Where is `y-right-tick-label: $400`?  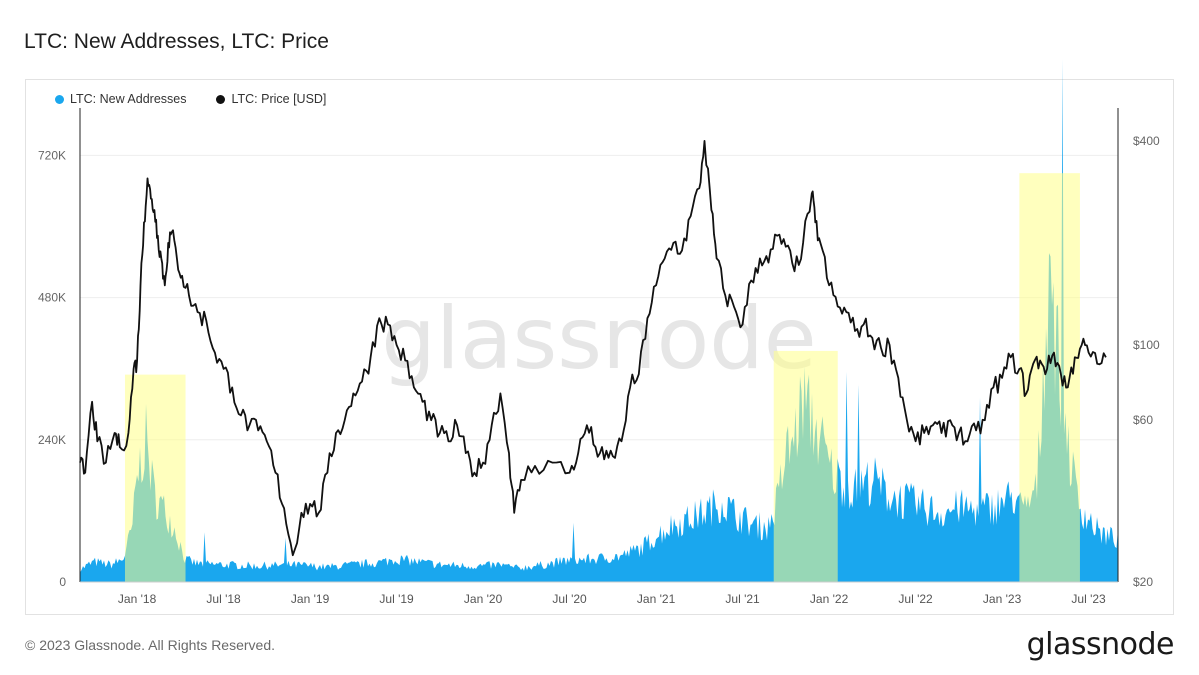
y-right-tick-label: $400 is located at coordinates (1146, 141).